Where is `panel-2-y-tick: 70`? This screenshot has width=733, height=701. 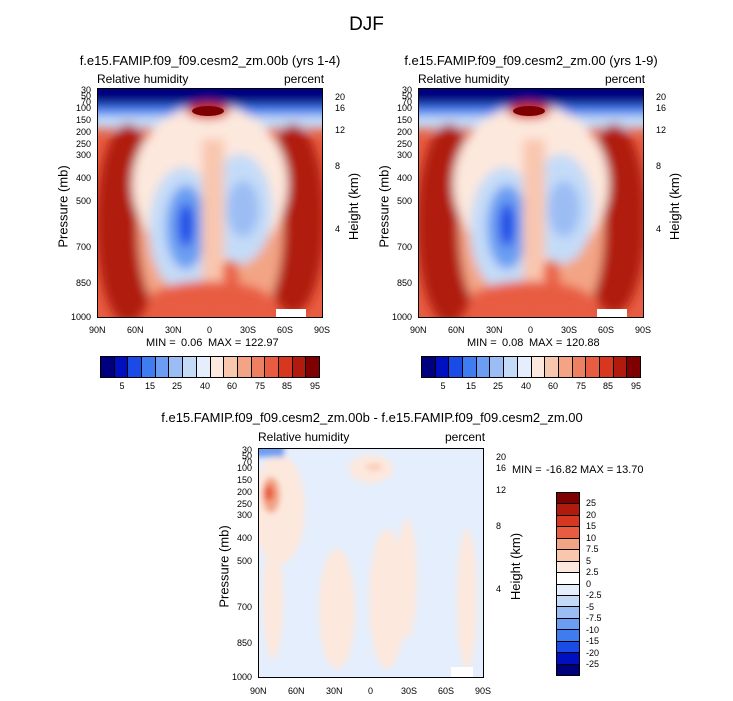
panel-2-y-tick: 70 is located at coordinates (406, 102).